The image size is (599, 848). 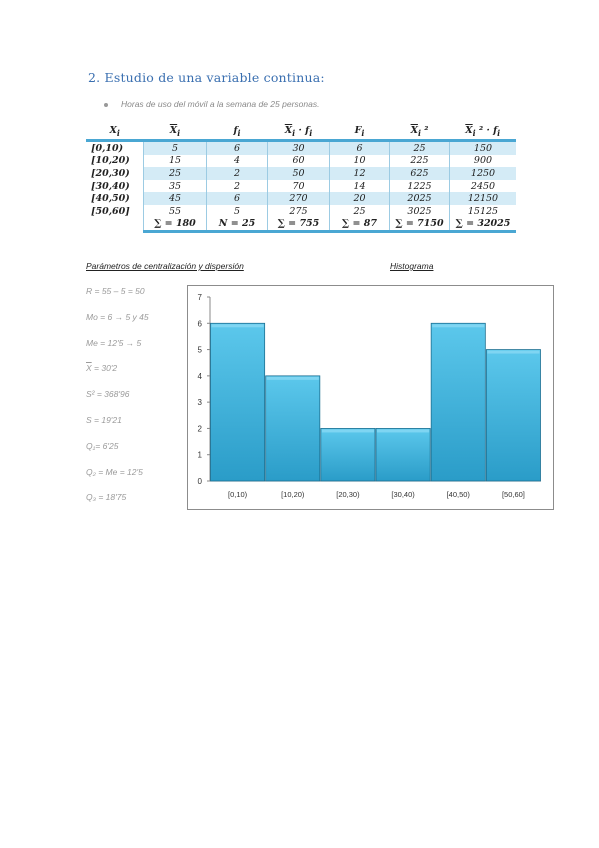 What do you see at coordinates (298, 186) in the screenshot?
I see `value-cell: 70` at bounding box center [298, 186].